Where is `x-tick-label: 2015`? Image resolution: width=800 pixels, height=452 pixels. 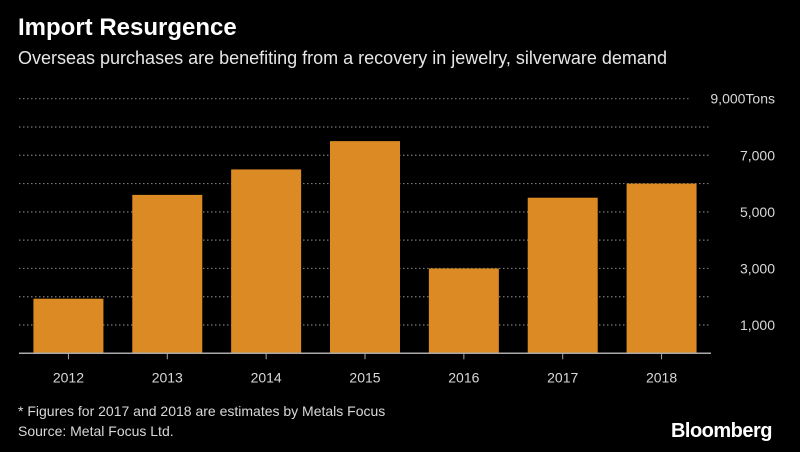 x-tick-label: 2015 is located at coordinates (364, 377).